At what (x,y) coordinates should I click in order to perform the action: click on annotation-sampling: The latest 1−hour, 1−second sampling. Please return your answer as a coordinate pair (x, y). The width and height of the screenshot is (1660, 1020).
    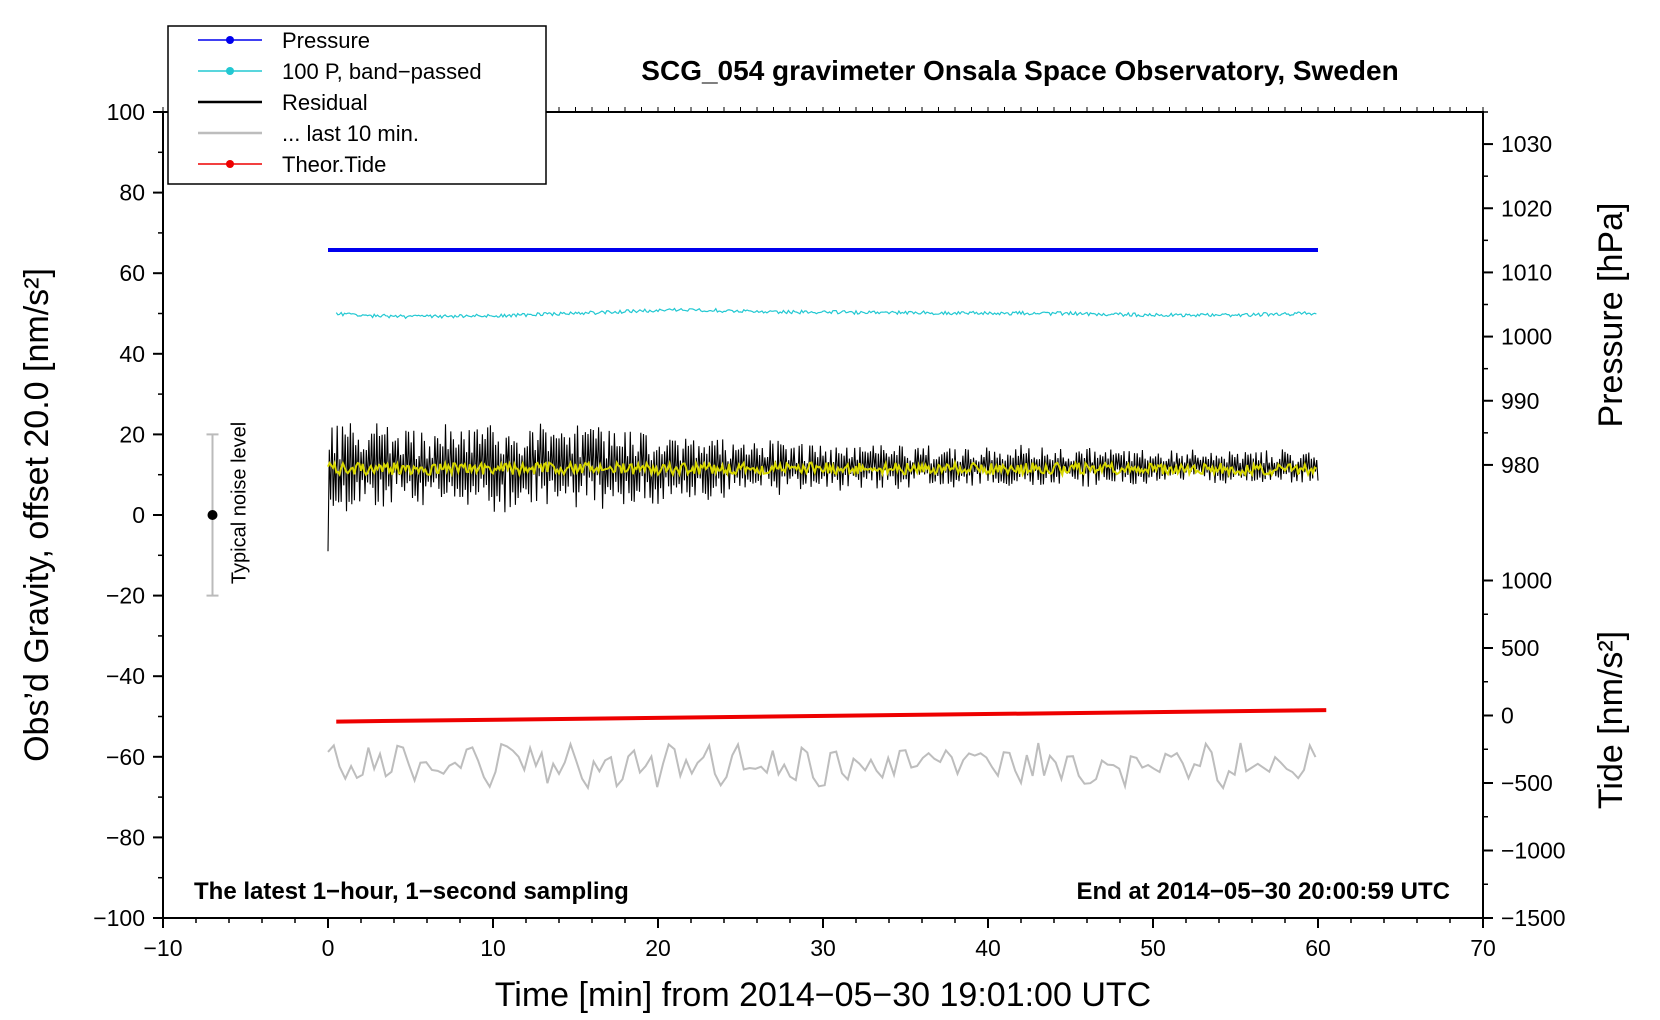
    Looking at the image, I should click on (411, 891).